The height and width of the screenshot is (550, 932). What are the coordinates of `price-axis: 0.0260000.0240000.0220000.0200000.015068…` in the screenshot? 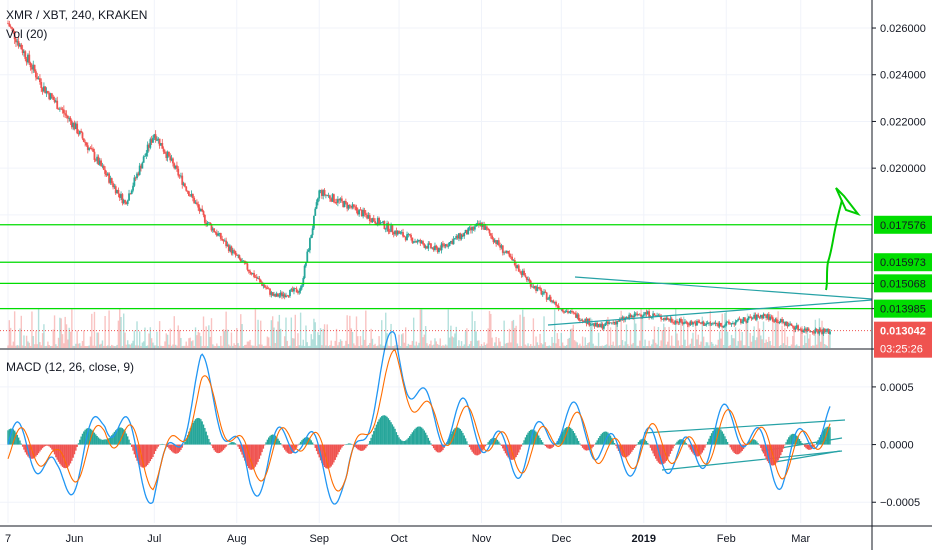 It's located at (899, 169).